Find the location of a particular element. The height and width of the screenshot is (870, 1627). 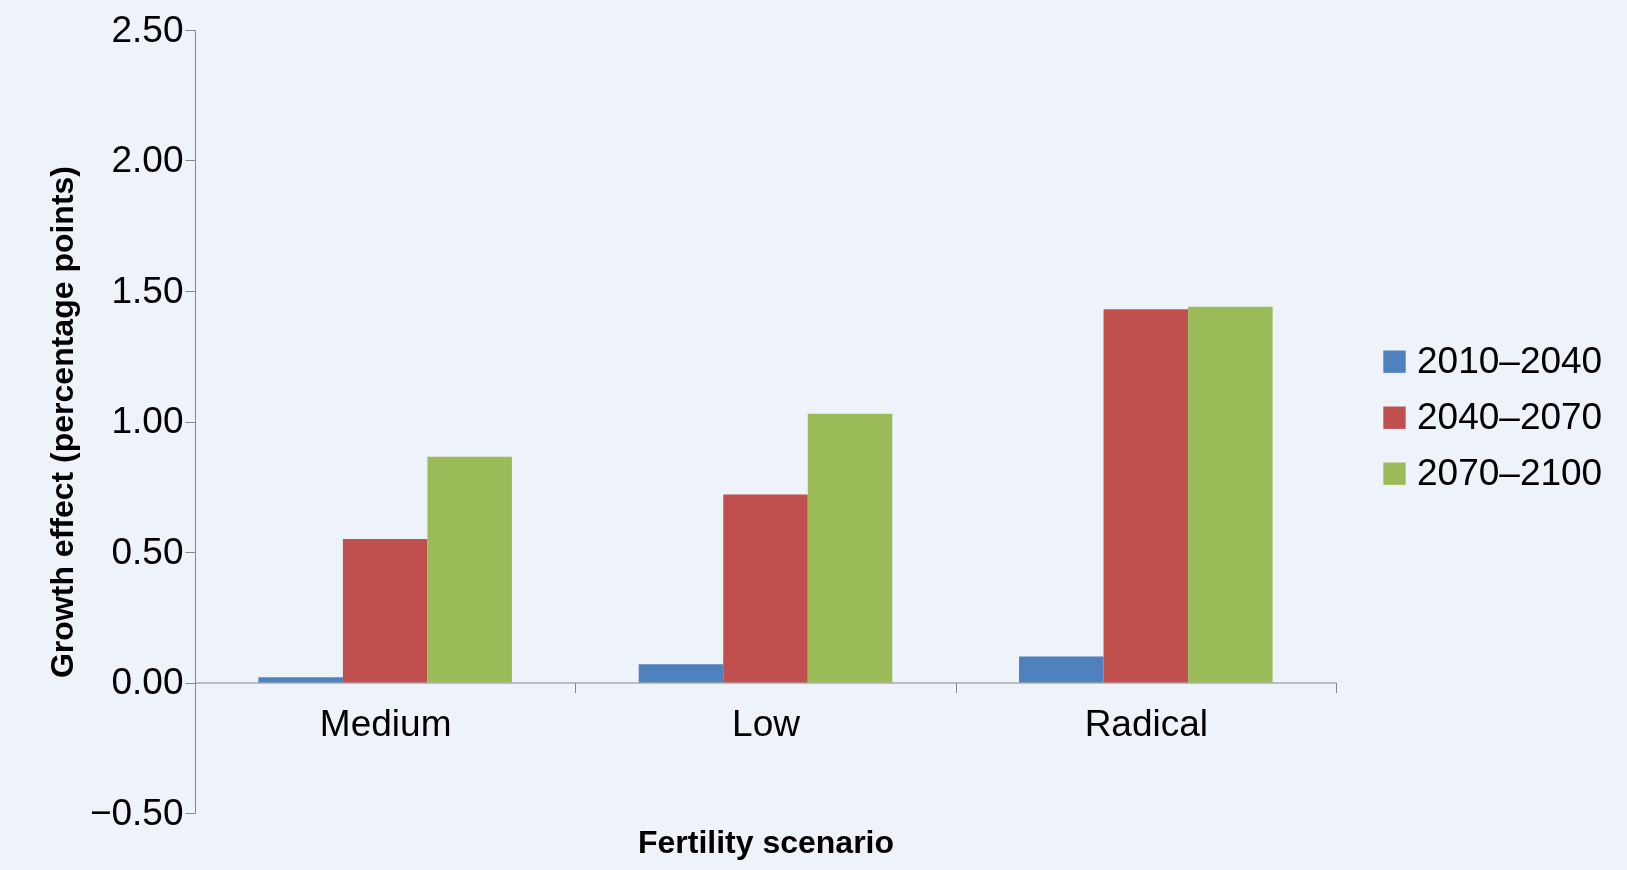

legend-label: 2010–2040 is located at coordinates (1510, 360).